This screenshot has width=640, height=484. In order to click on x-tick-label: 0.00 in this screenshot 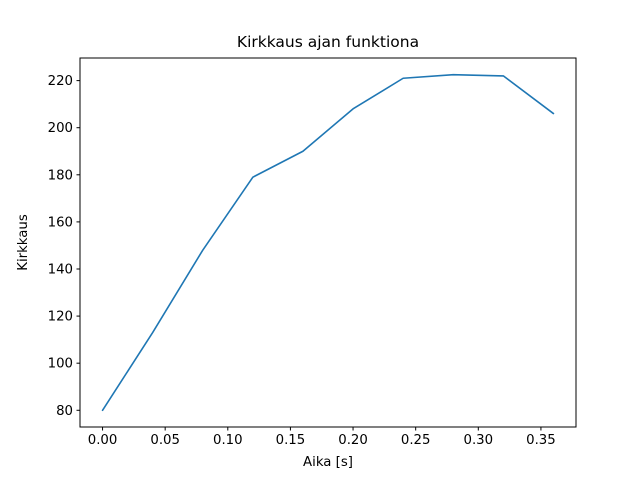, I will do `click(103, 440)`.